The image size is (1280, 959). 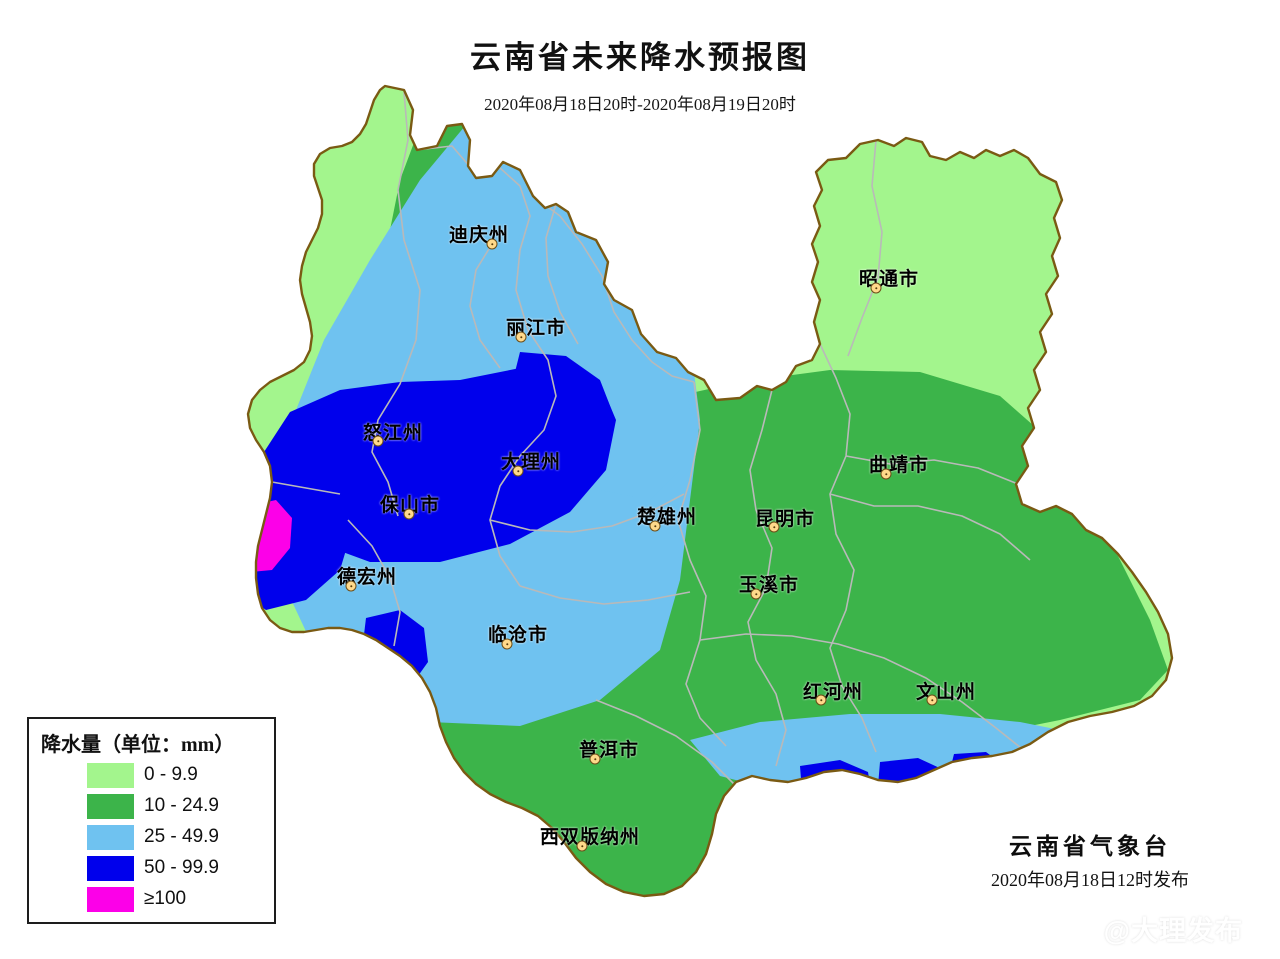 What do you see at coordinates (165, 898) in the screenshot?
I see `legend-item-label: ≥100` at bounding box center [165, 898].